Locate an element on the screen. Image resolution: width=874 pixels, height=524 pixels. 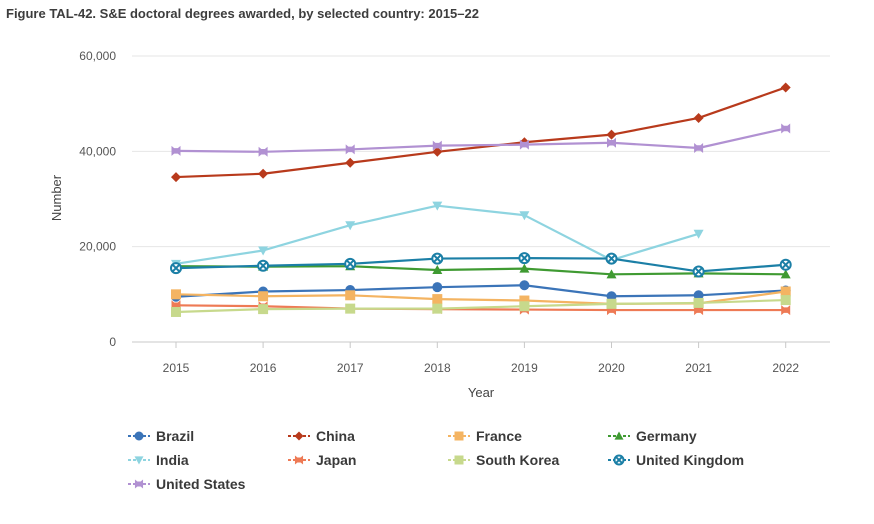
series-line-united-states is located at coordinates (480, 140).